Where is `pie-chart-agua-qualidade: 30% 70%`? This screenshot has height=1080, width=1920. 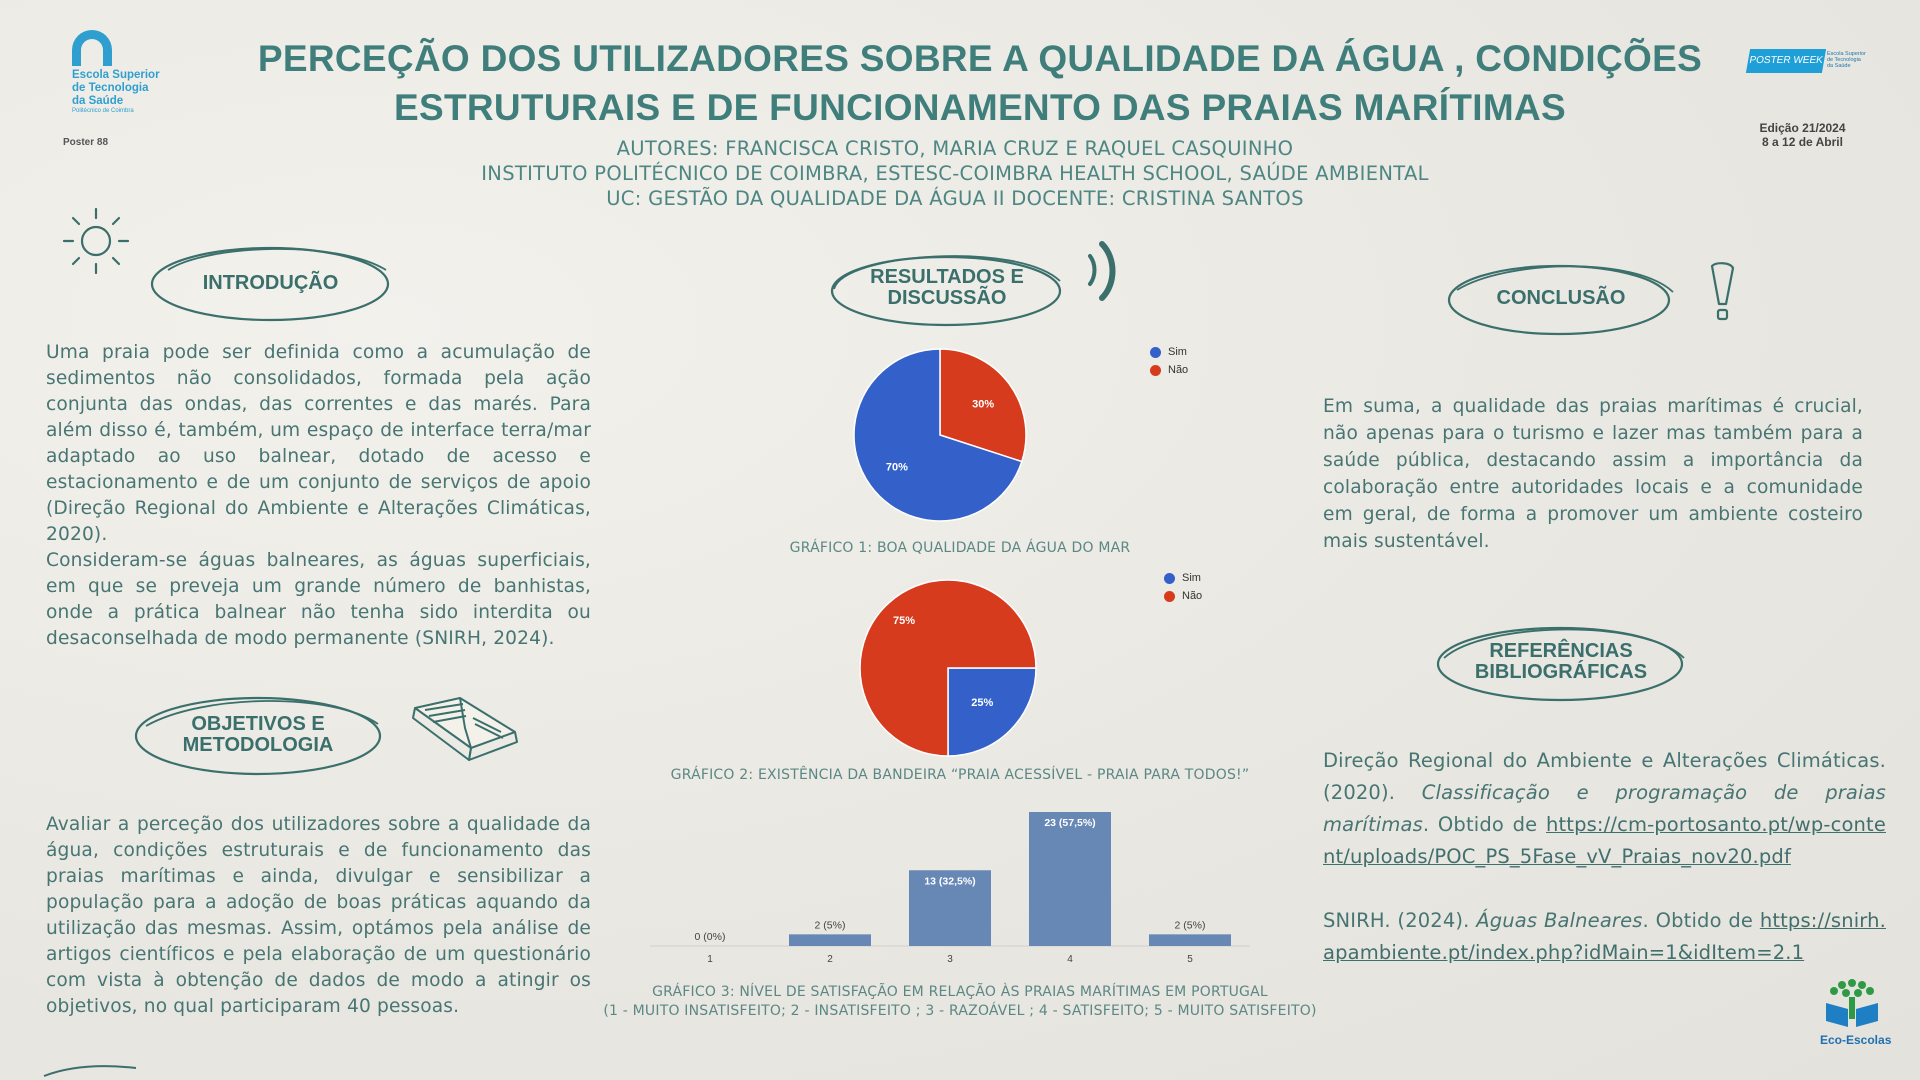 pie-chart-agua-qualidade: 30% 70% is located at coordinates (940, 435).